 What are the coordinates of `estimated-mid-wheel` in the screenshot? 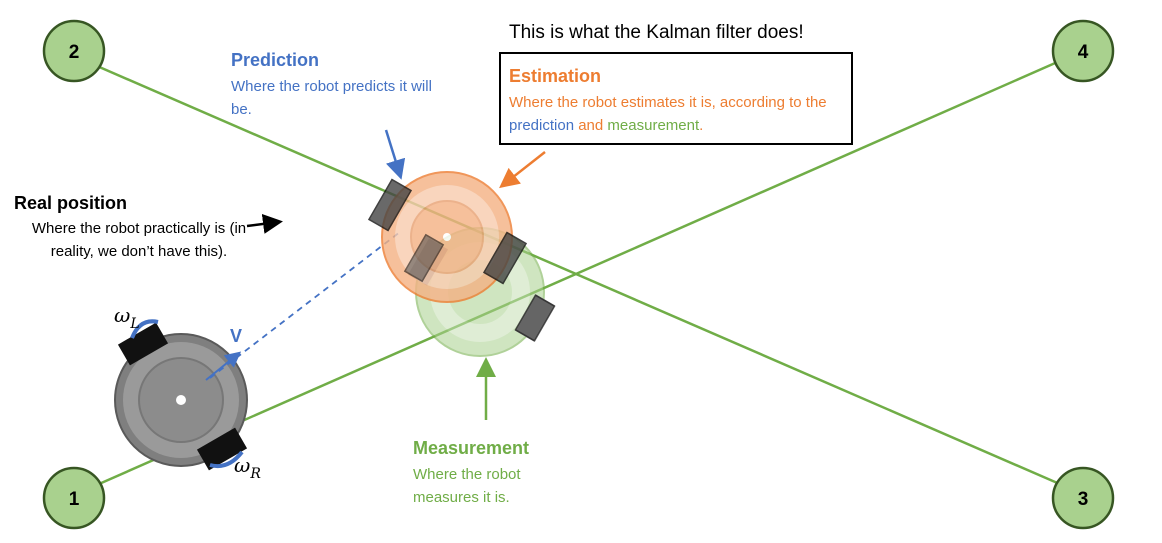 It's located at (424, 258).